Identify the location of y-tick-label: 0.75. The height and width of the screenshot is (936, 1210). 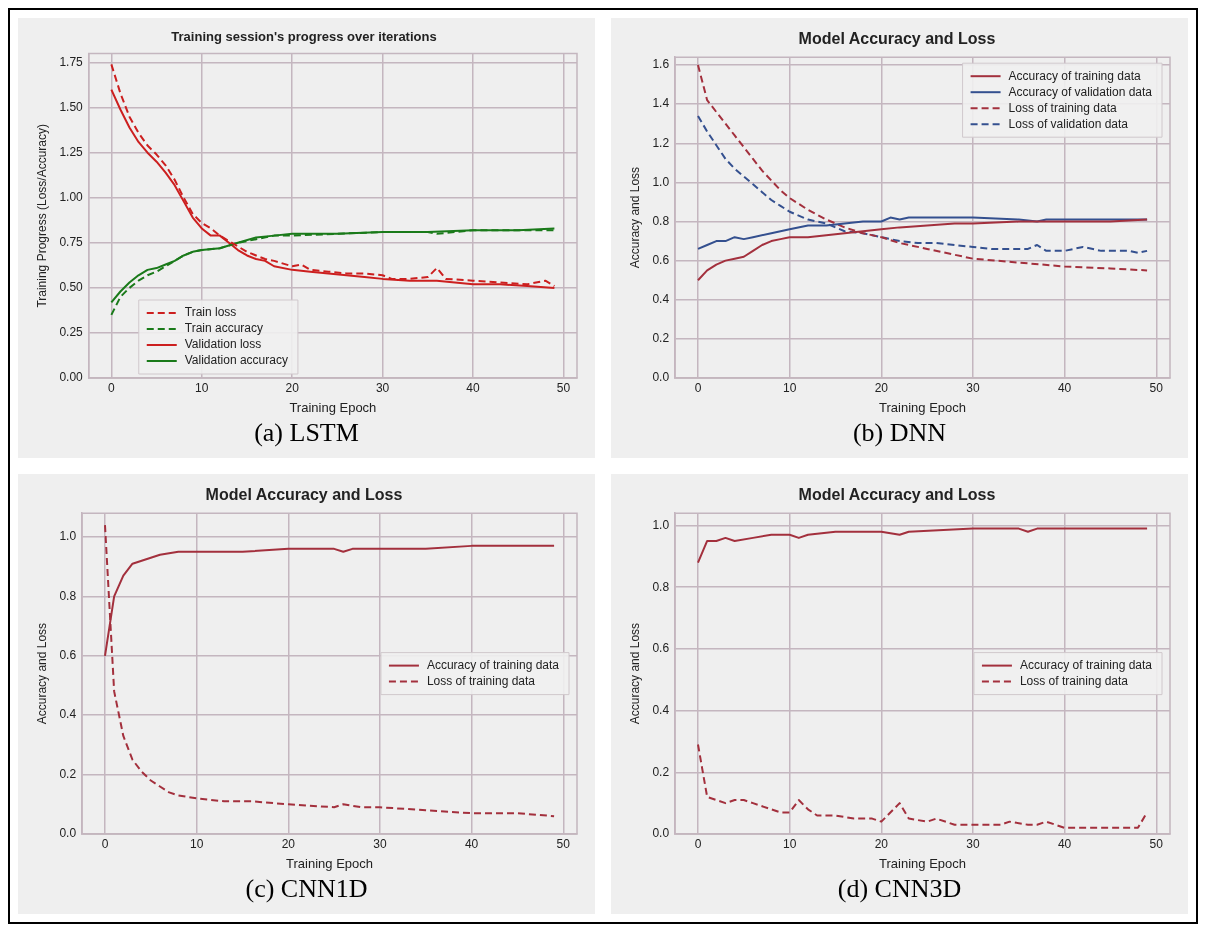
(70, 242).